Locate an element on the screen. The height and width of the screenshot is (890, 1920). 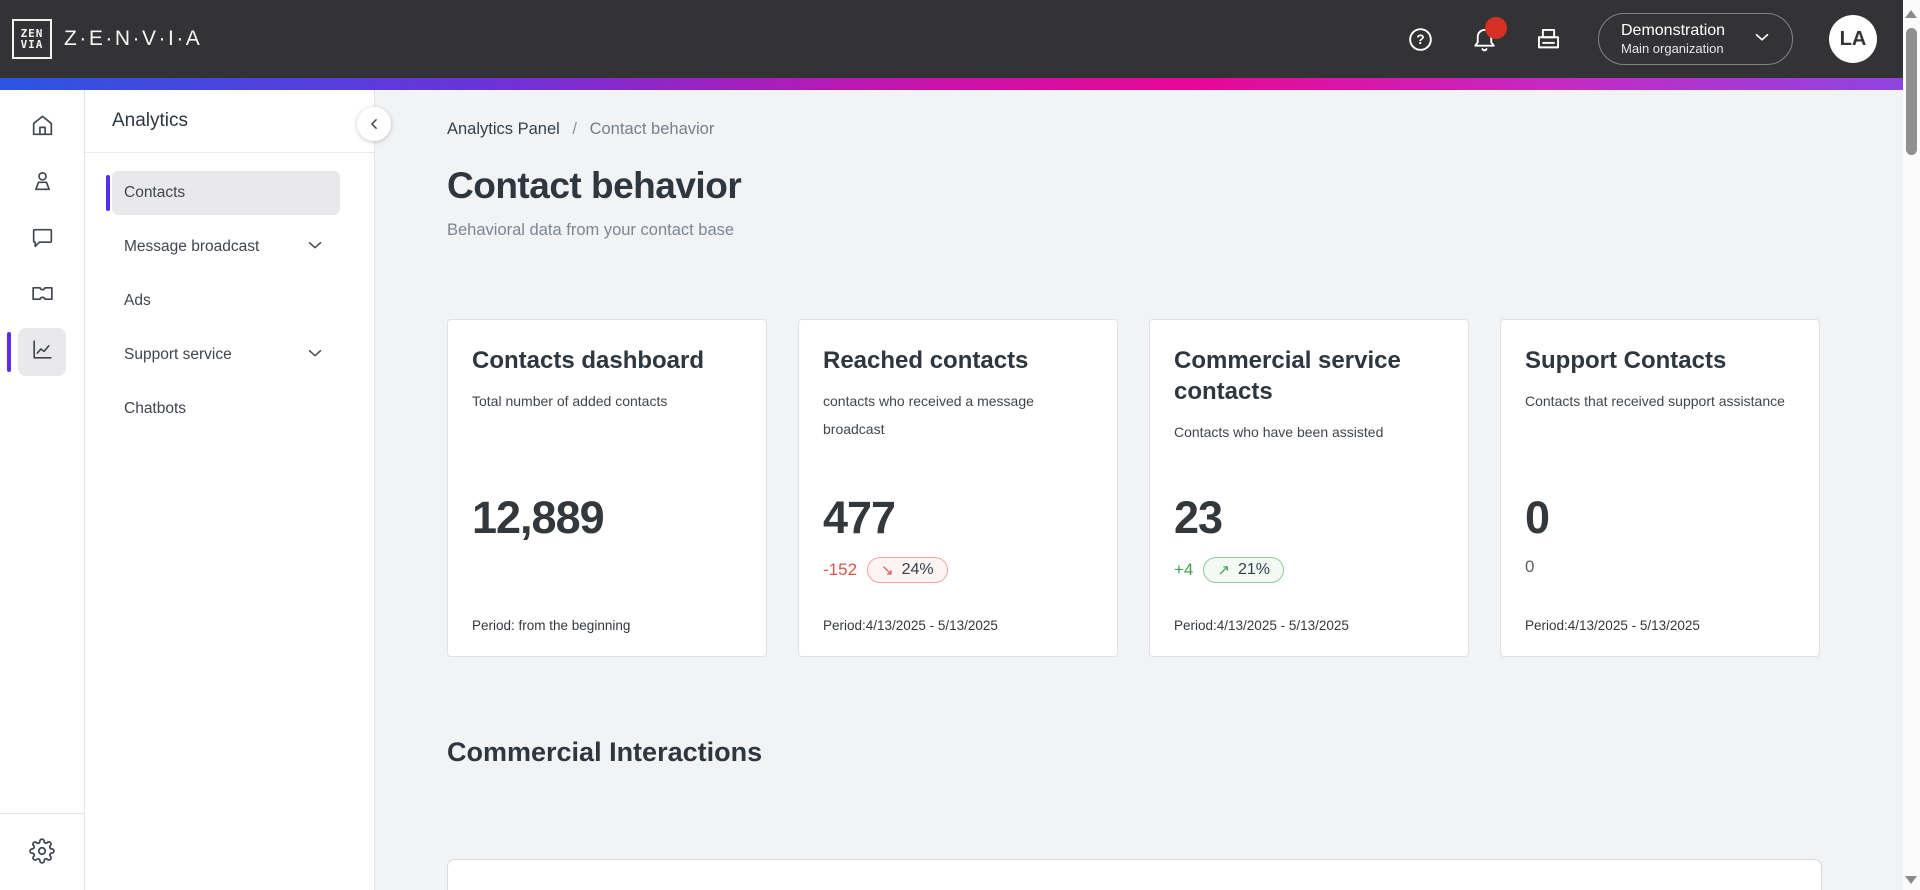
commercial-interactions-card is located at coordinates (1134, 874).